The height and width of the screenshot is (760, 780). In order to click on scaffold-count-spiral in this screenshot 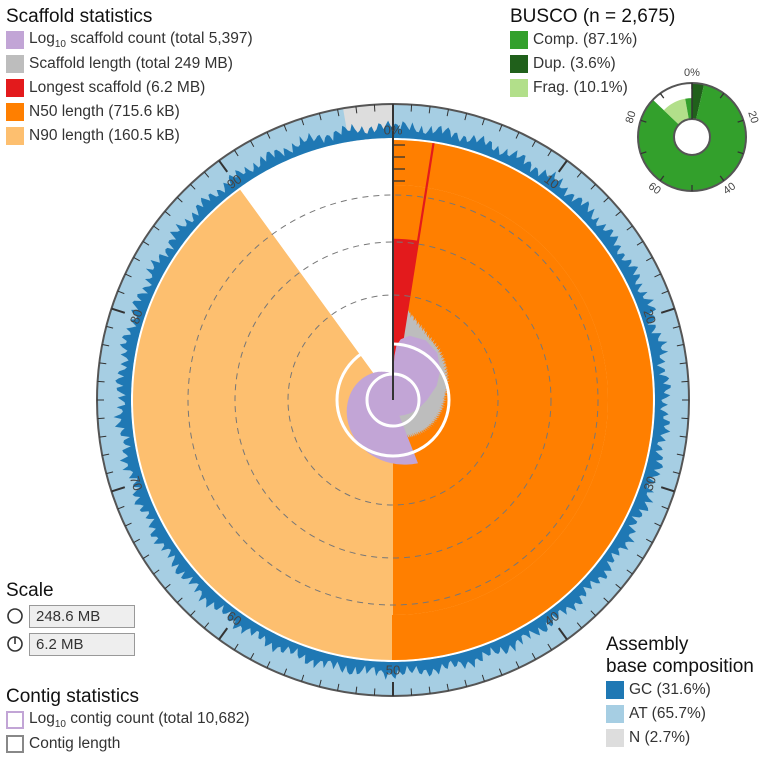, I will do `click(393, 400)`.